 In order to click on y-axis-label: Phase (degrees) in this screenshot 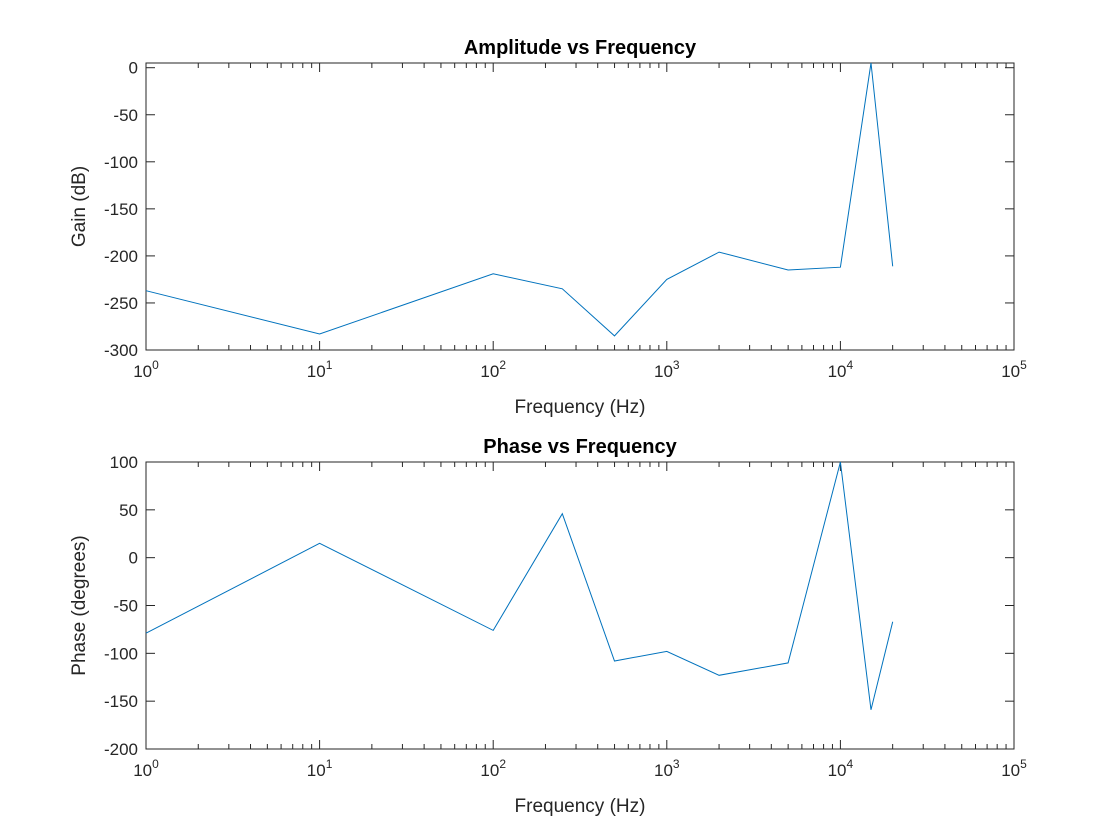, I will do `click(79, 605)`.